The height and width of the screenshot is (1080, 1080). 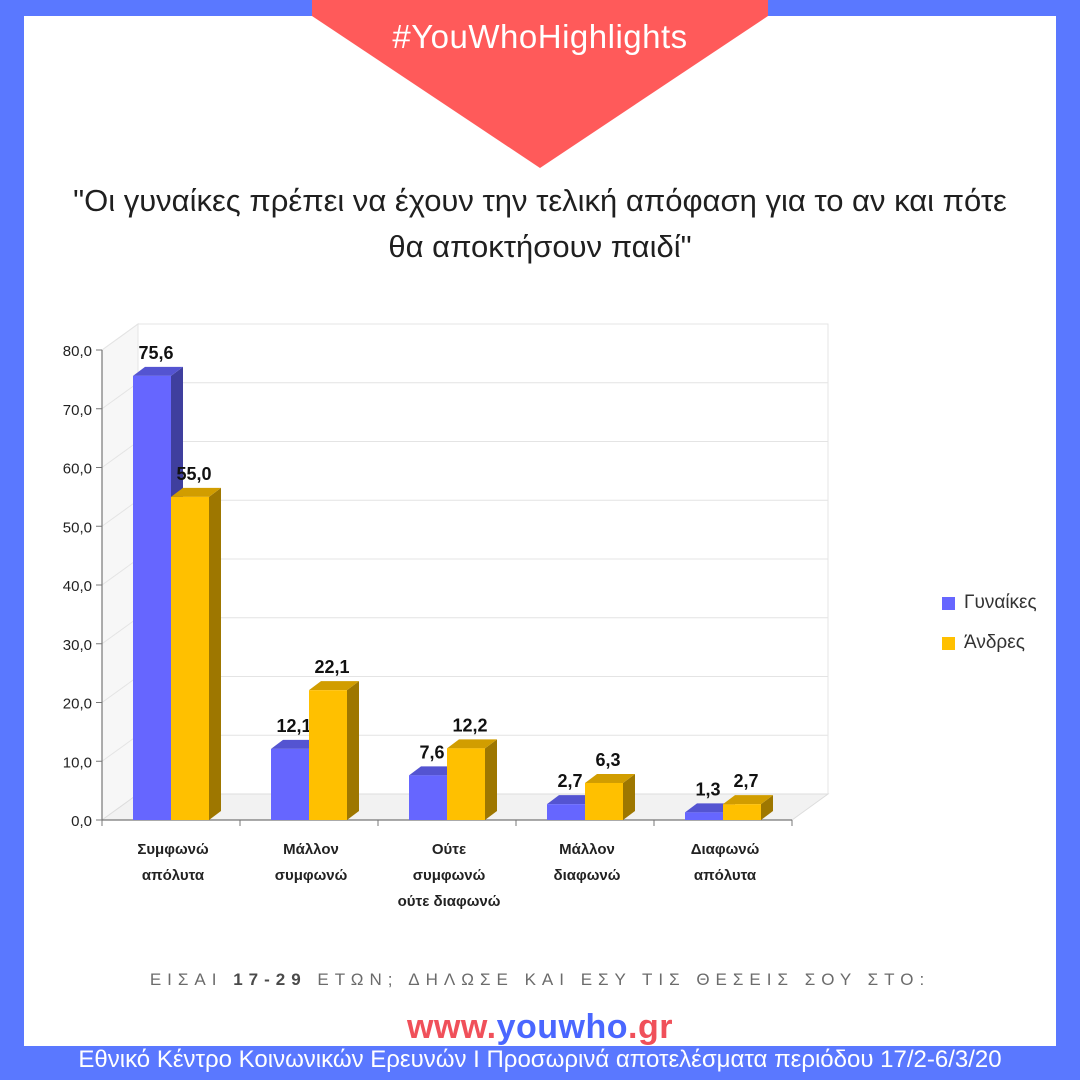 What do you see at coordinates (196, 492) in the screenshot?
I see `bar-men-0-top` at bounding box center [196, 492].